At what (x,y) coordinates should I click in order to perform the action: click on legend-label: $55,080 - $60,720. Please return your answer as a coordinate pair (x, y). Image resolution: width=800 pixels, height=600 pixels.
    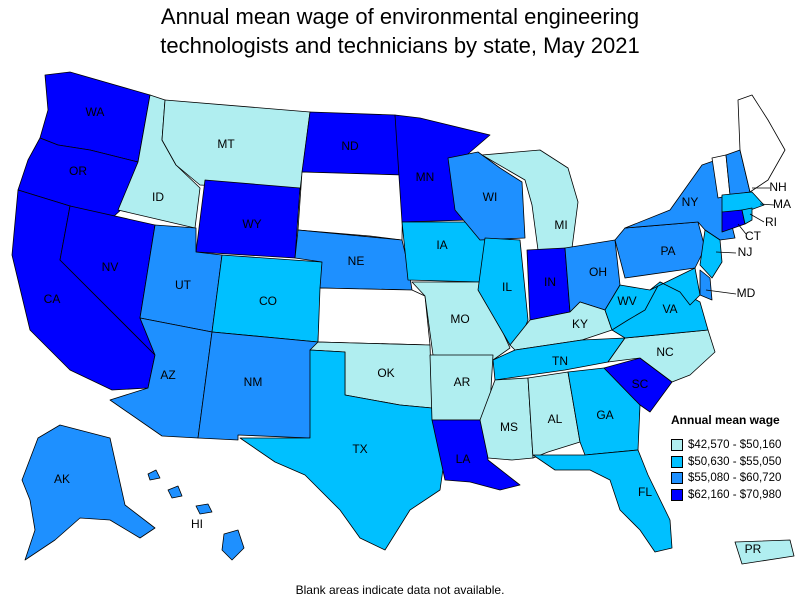
    Looking at the image, I should click on (735, 478).